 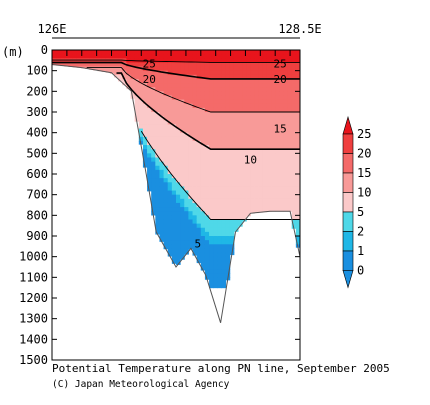 What do you see at coordinates (348, 163) in the screenshot?
I see `colorbar-segment` at bounding box center [348, 163].